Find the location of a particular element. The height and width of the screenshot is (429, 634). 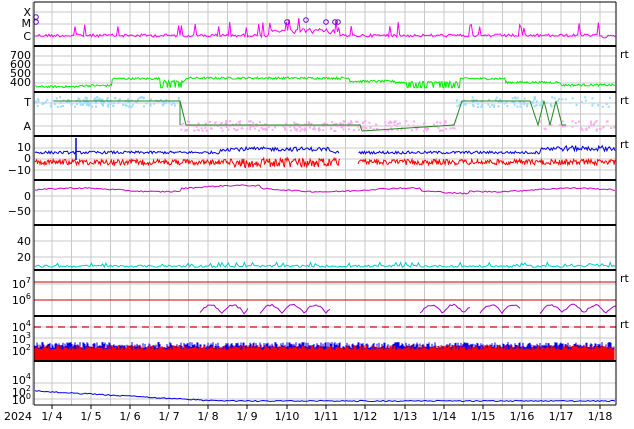

dst-line is located at coordinates (325, 189).